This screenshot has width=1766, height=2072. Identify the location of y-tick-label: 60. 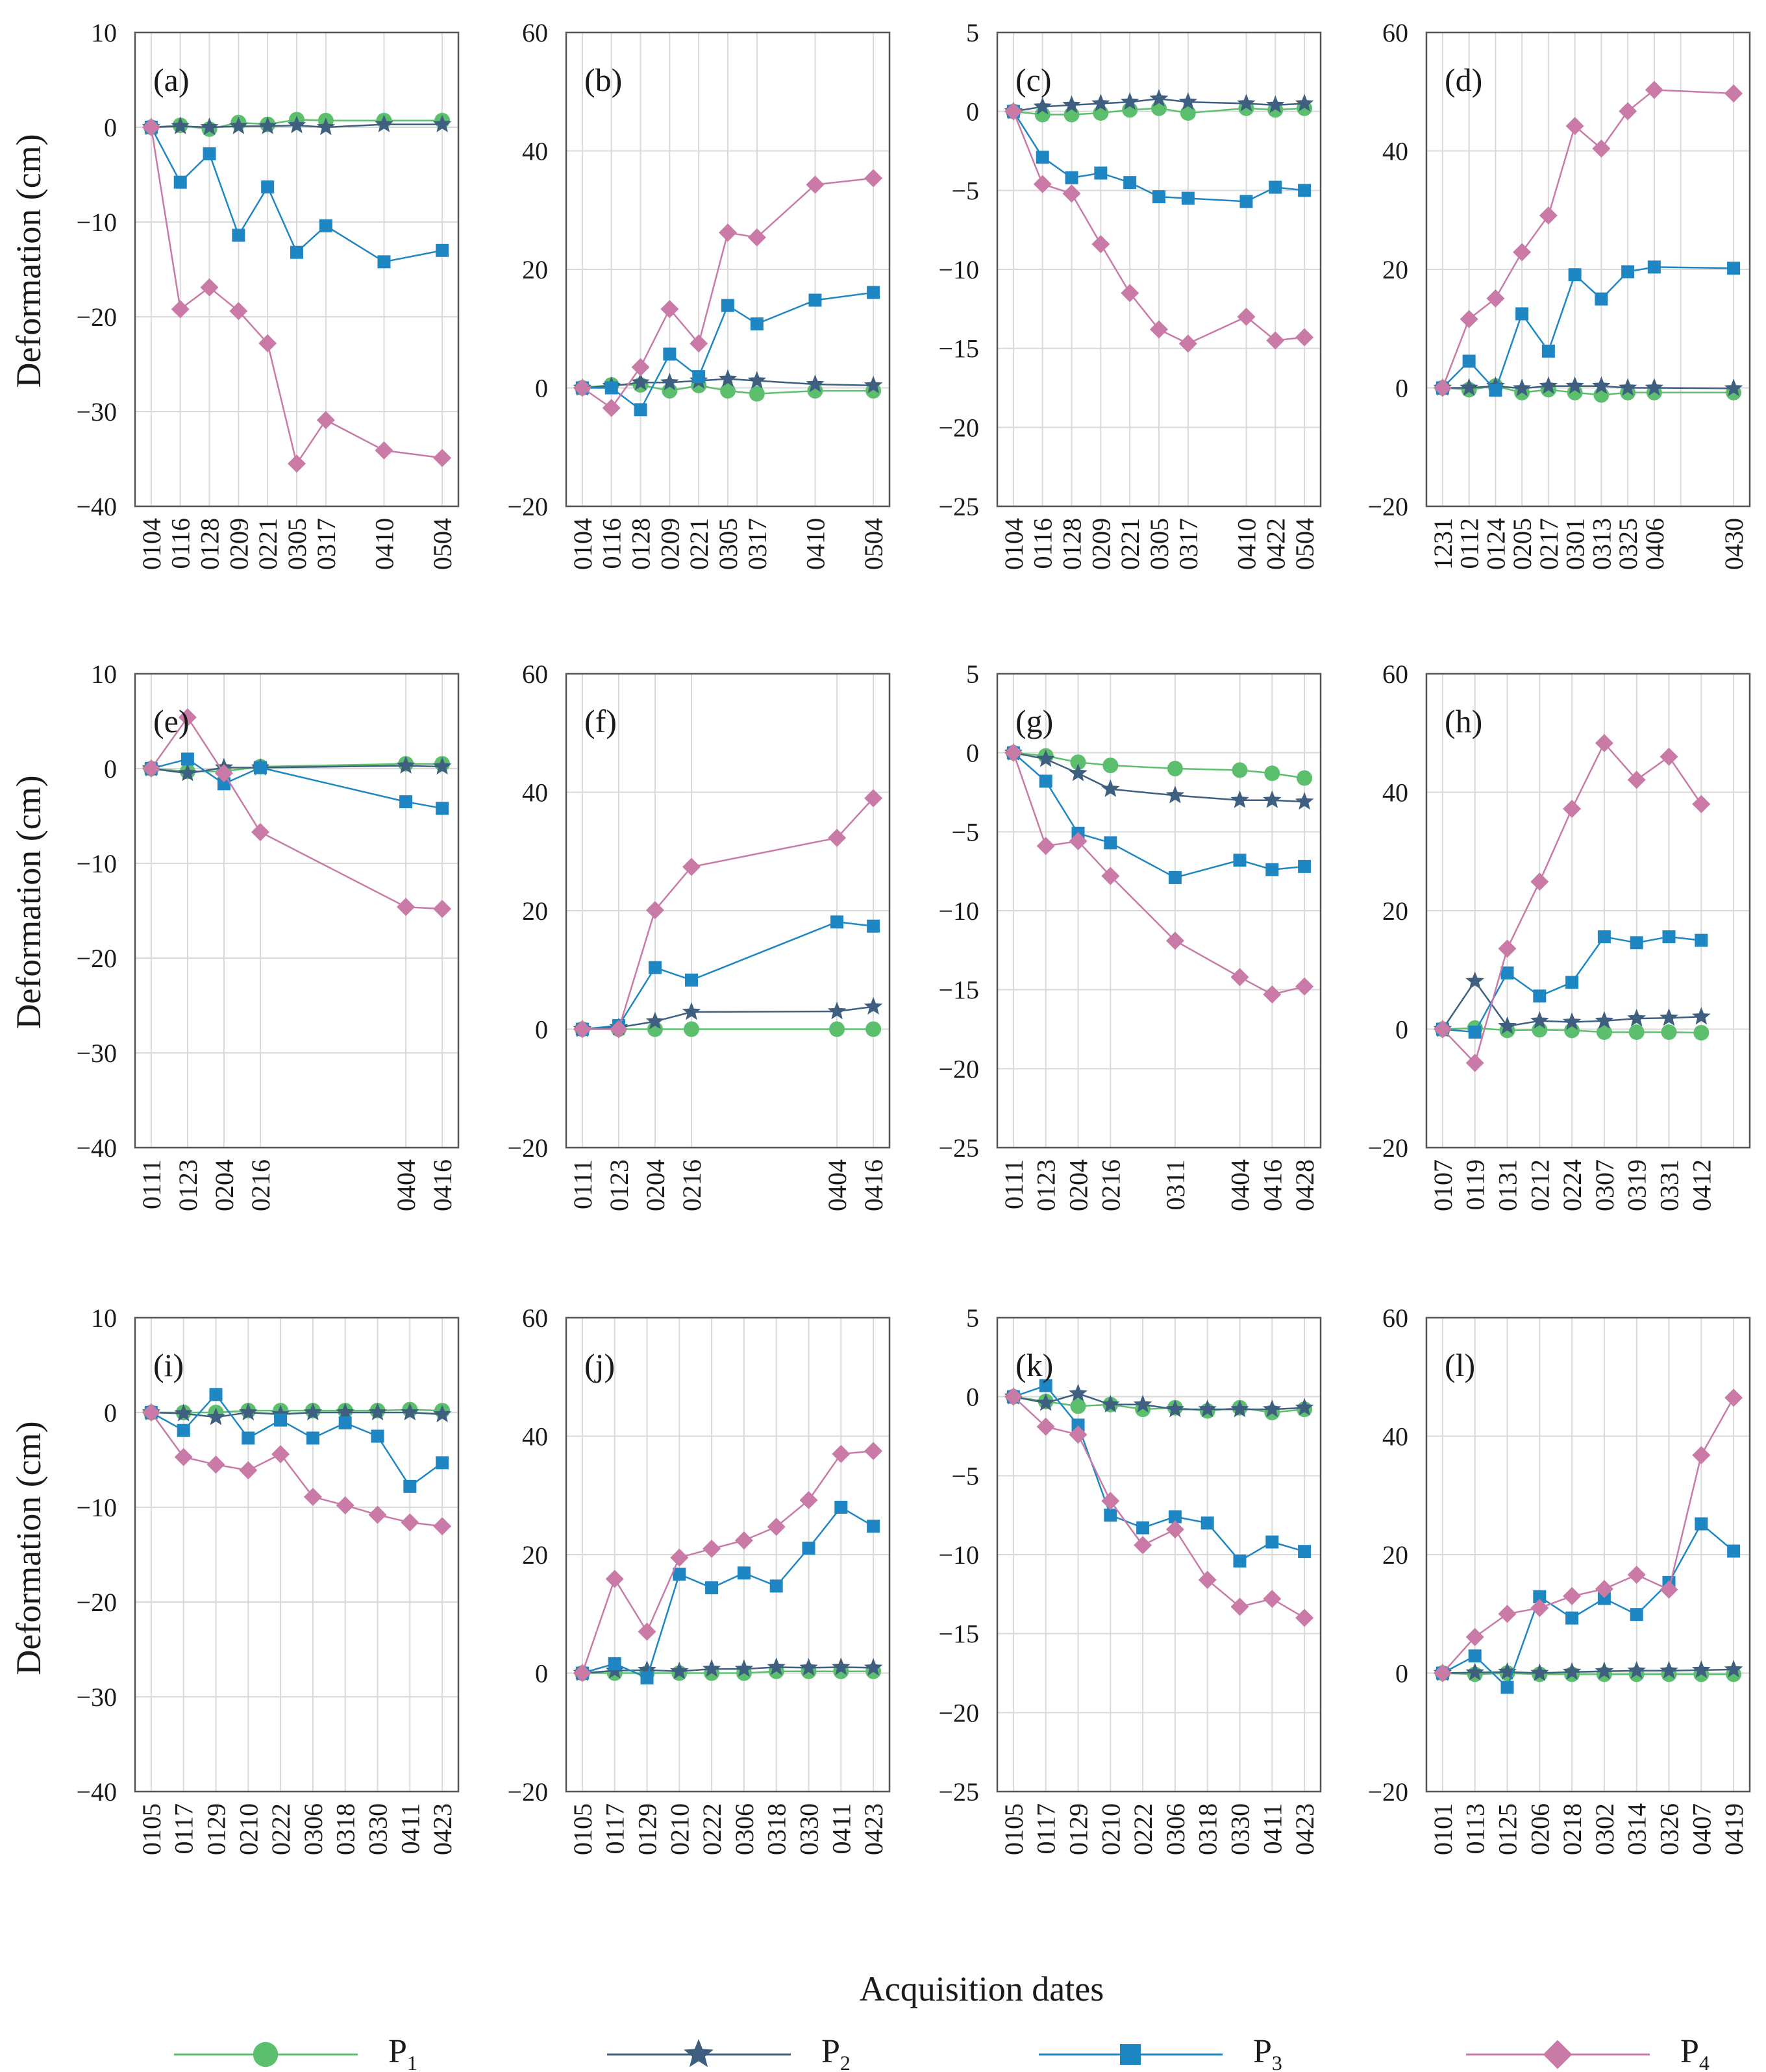
(535, 33).